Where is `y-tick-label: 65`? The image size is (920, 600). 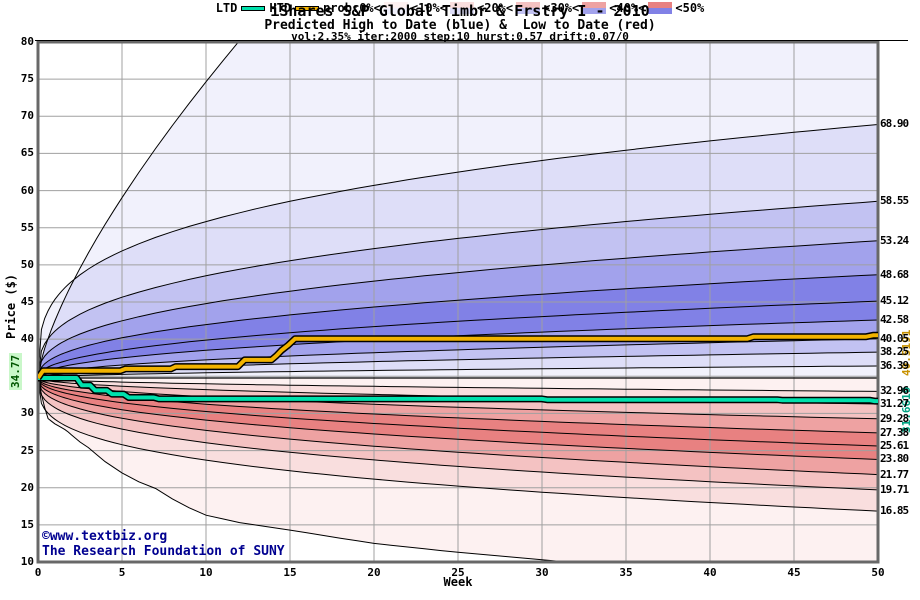 y-tick-label: 65 is located at coordinates (27, 153).